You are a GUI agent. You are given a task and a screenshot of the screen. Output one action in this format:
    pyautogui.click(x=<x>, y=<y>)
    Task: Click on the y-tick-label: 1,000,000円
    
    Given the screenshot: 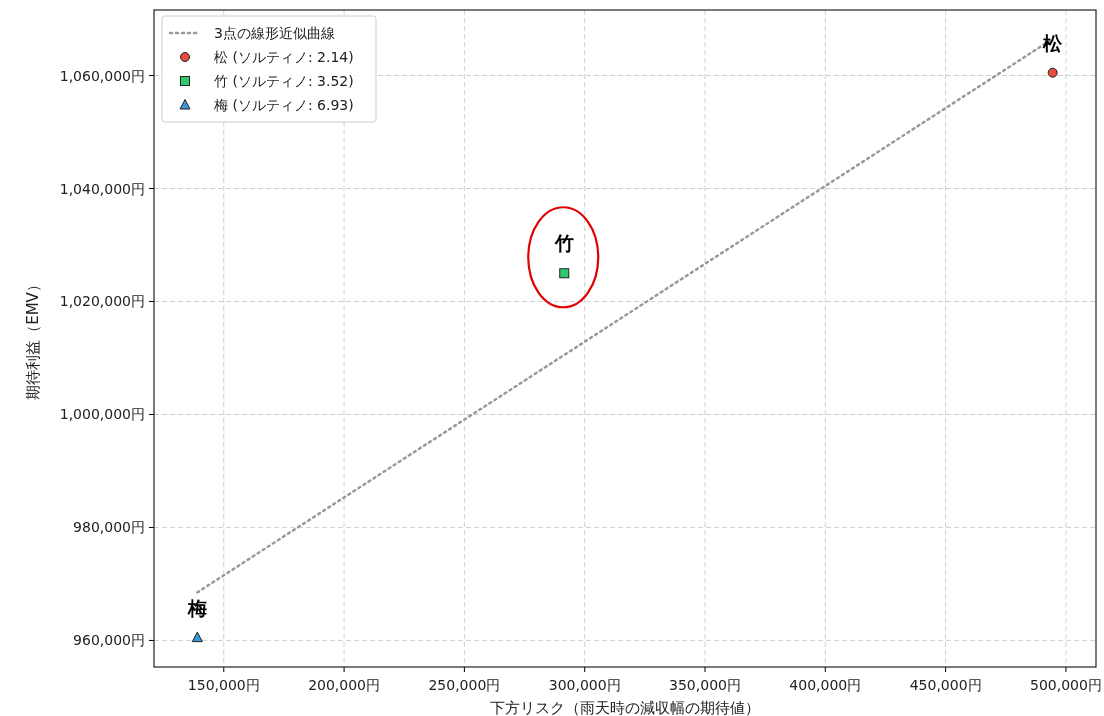 What is the action you would take?
    pyautogui.click(x=102, y=414)
    